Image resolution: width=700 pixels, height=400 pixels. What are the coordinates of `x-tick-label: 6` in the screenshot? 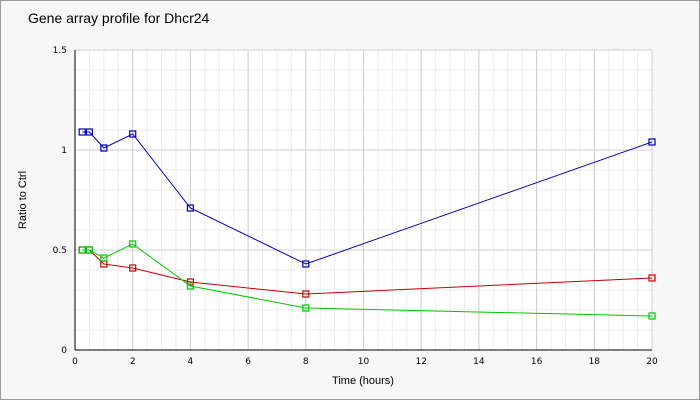 It's located at (248, 362).